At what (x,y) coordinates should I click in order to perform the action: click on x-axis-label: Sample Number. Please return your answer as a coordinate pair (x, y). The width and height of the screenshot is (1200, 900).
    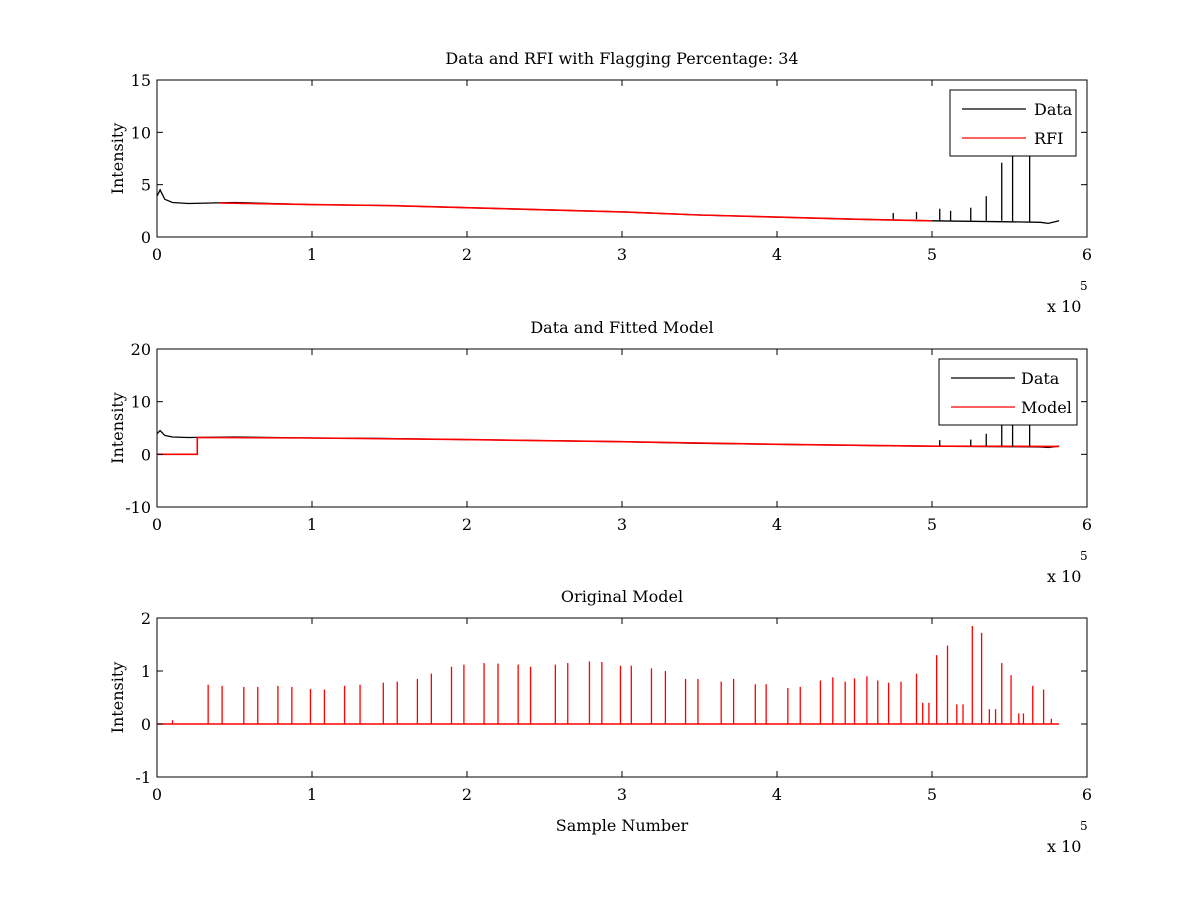
    Looking at the image, I should click on (622, 825).